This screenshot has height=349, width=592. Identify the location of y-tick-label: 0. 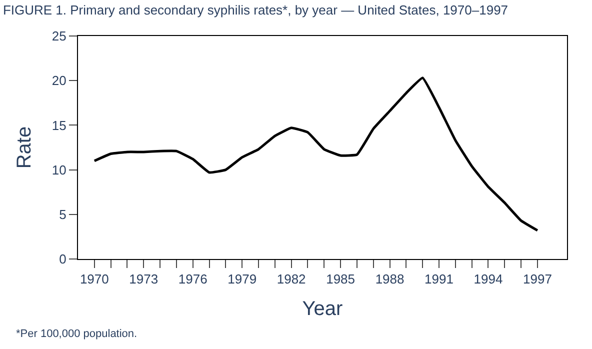
(62, 259).